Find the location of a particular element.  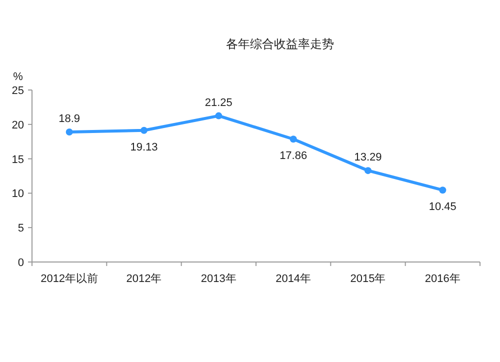

y-tick-label: 25 is located at coordinates (18, 91).